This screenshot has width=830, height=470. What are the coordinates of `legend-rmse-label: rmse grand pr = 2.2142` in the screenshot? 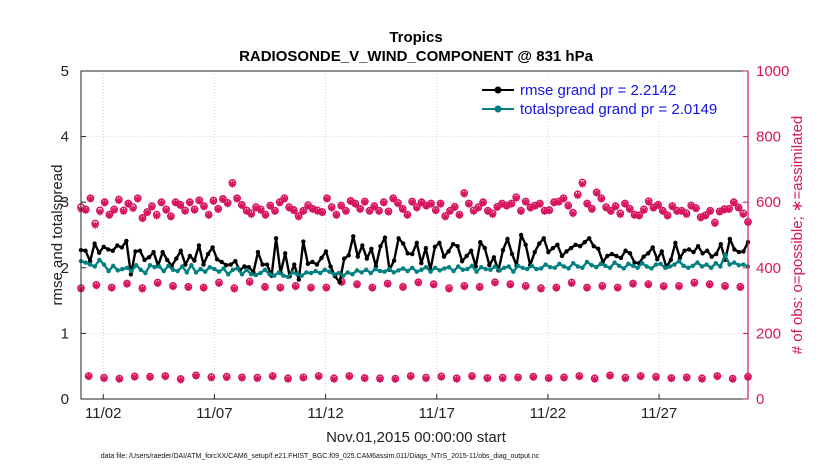 It's located at (598, 90).